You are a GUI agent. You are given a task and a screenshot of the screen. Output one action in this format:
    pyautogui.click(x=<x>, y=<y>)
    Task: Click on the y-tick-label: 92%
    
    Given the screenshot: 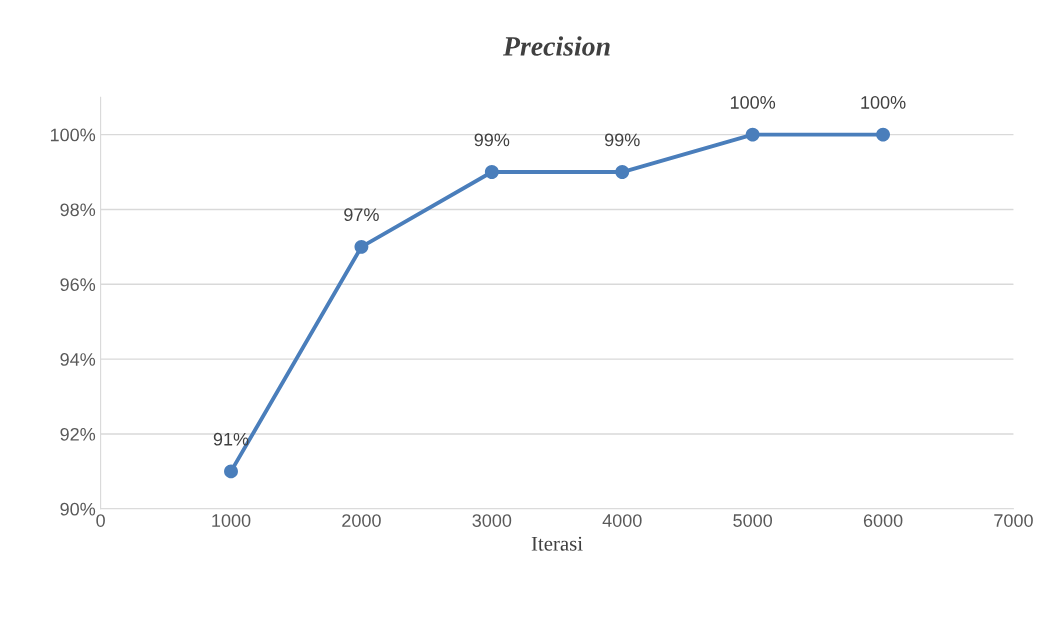 What is the action you would take?
    pyautogui.click(x=78, y=434)
    